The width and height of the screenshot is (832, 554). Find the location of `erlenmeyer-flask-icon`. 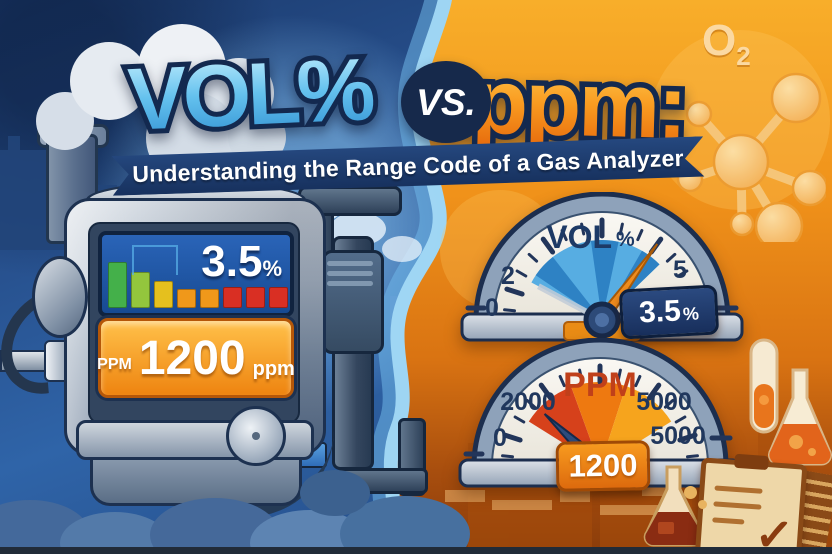

erlenmeyer-flask-icon is located at coordinates (799, 417).